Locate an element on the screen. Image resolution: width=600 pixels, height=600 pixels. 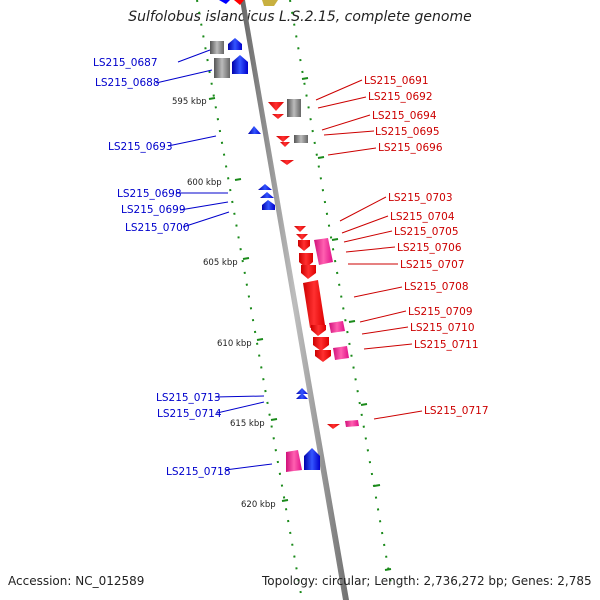
scale-label: 605 kbp is located at coordinates (220, 263).